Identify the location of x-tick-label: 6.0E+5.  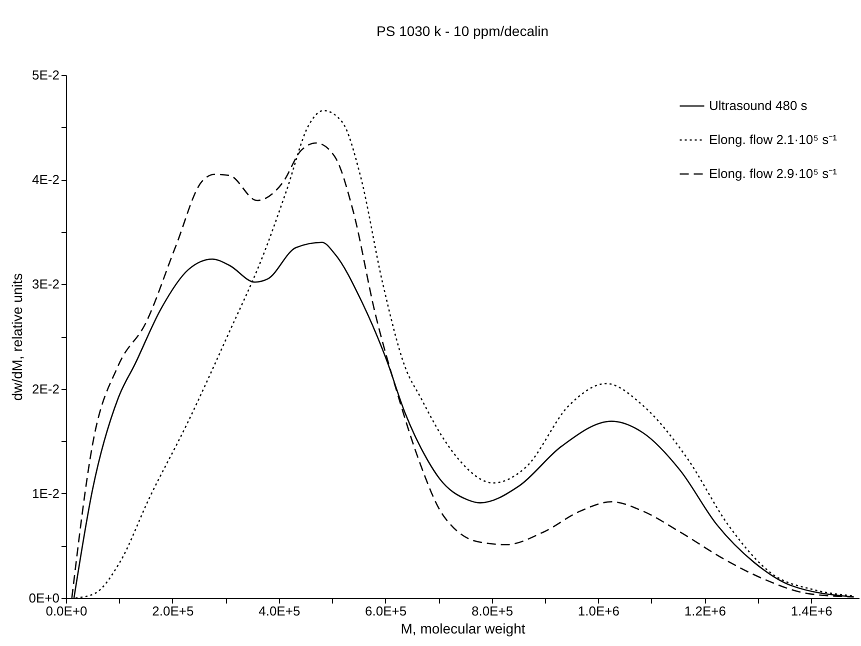
(386, 611).